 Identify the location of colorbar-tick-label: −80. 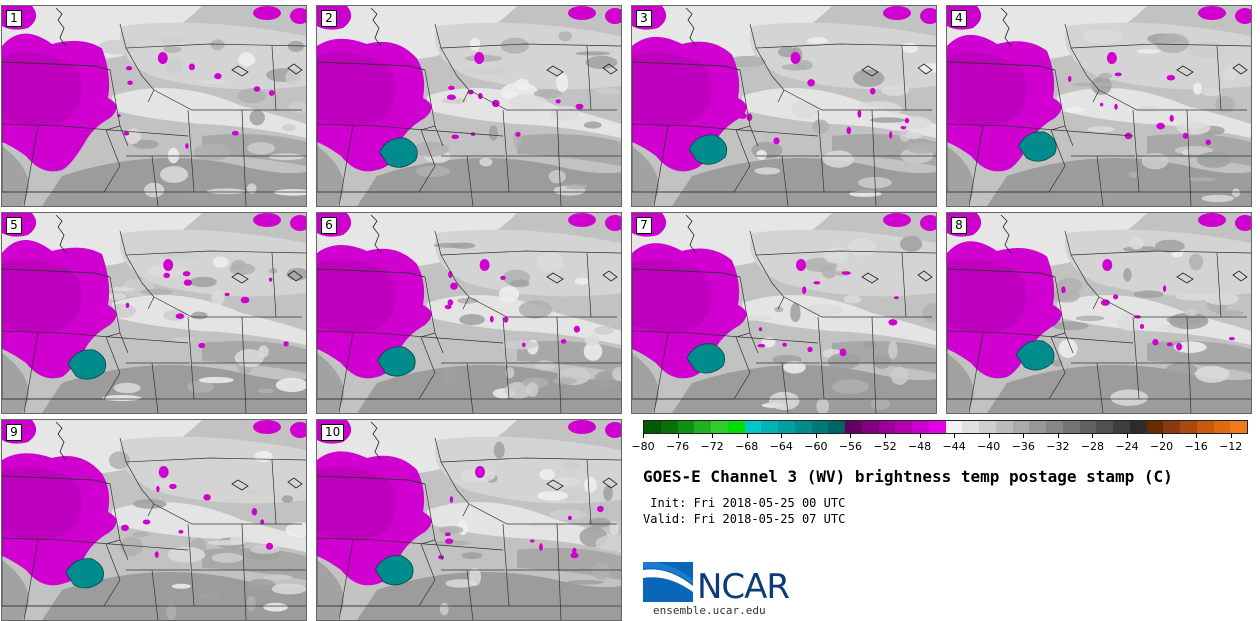
(643, 446).